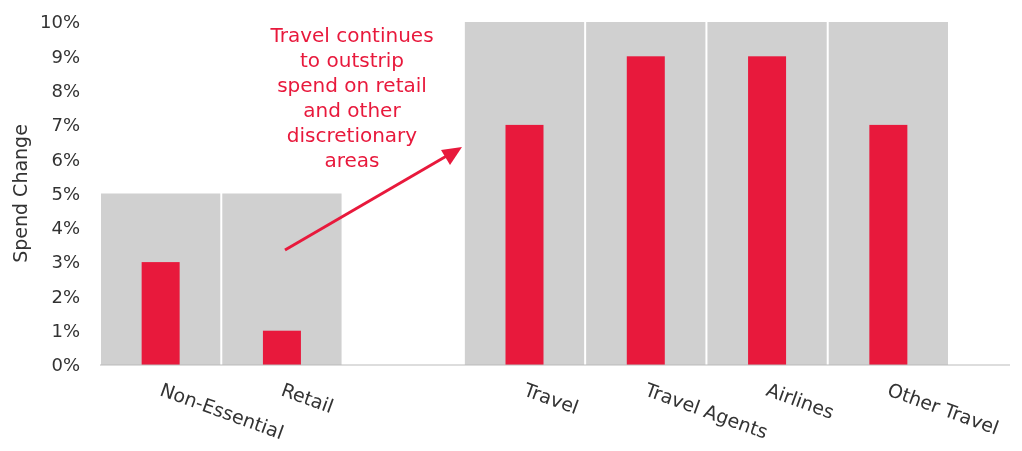 The width and height of the screenshot is (1022, 451). Describe the element at coordinates (59, 22) in the screenshot. I see `y-tick-label: 10%` at that location.